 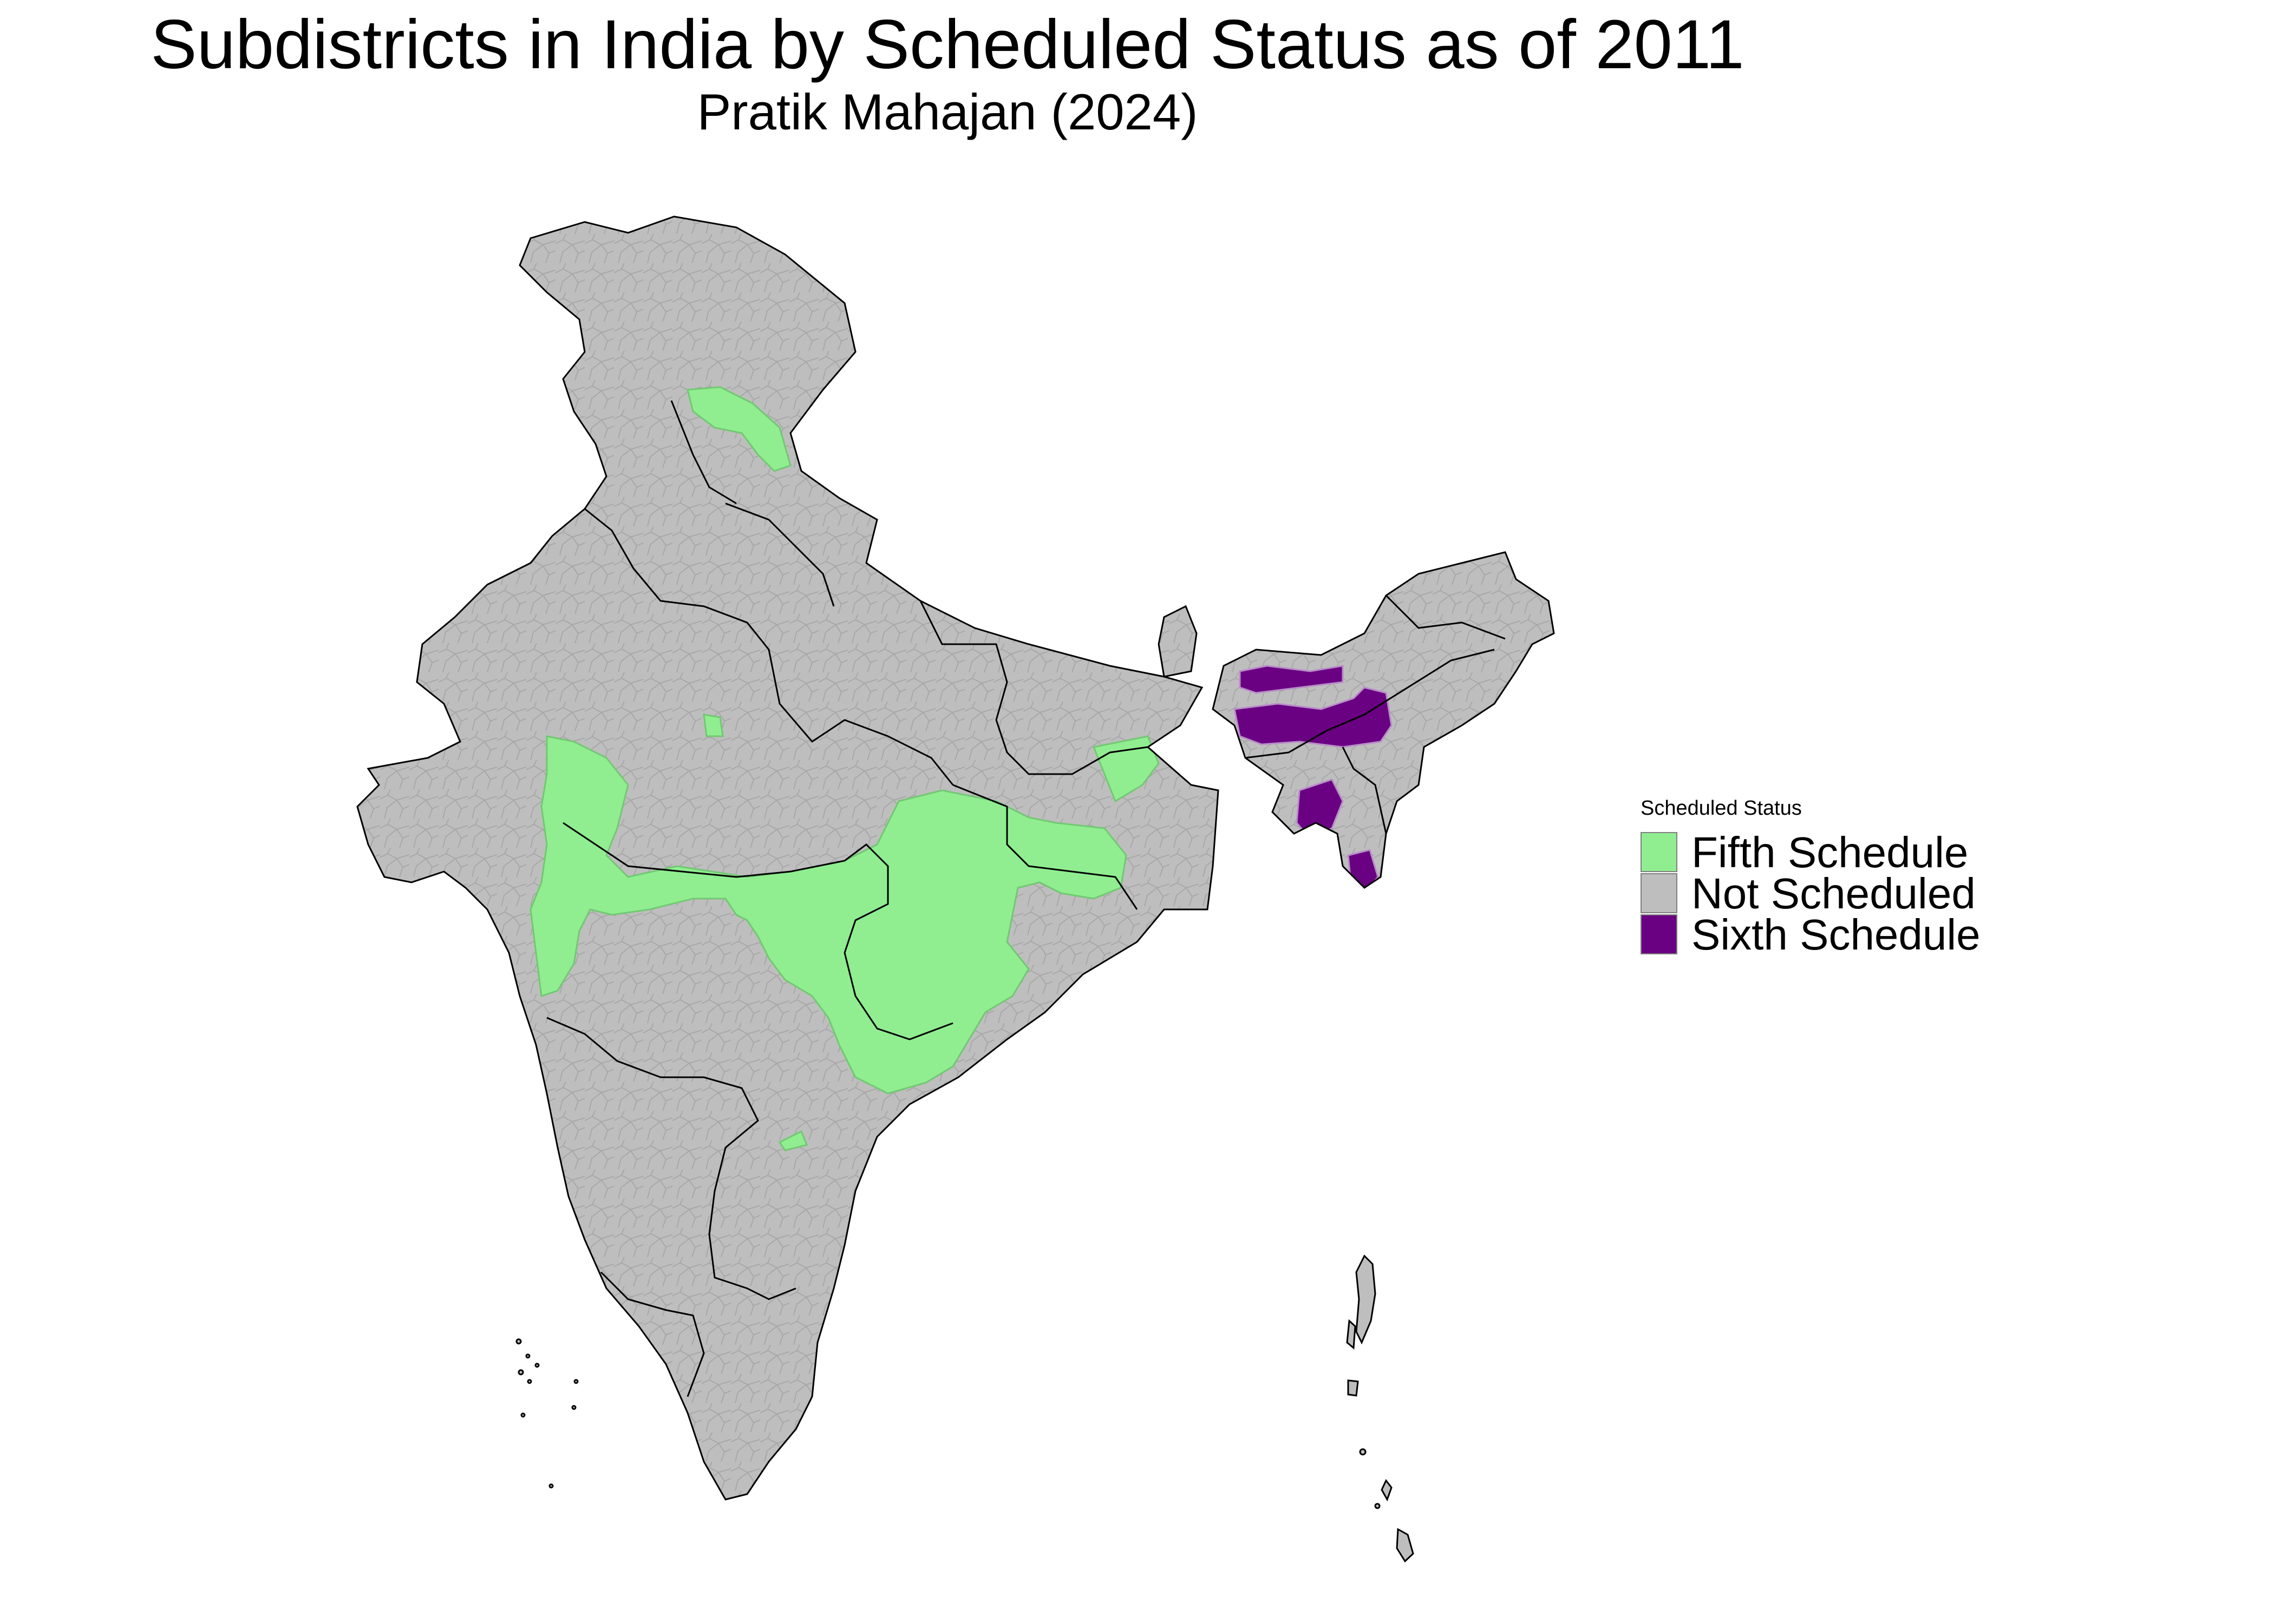 What do you see at coordinates (1659, 893) in the screenshot?
I see `legend-swatch-not-scheduled` at bounding box center [1659, 893].